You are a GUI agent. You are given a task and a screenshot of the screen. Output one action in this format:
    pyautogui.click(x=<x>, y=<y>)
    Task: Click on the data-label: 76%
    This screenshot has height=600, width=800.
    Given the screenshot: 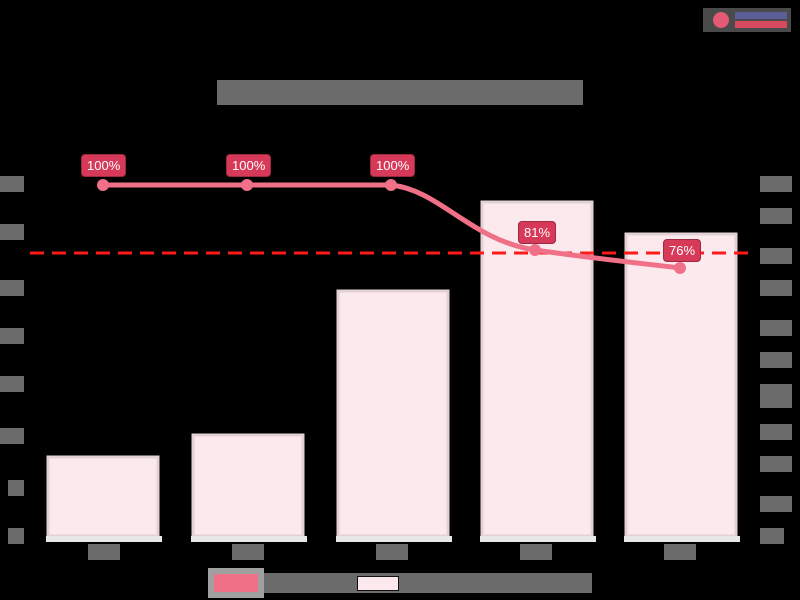 What is the action you would take?
    pyautogui.click(x=682, y=250)
    